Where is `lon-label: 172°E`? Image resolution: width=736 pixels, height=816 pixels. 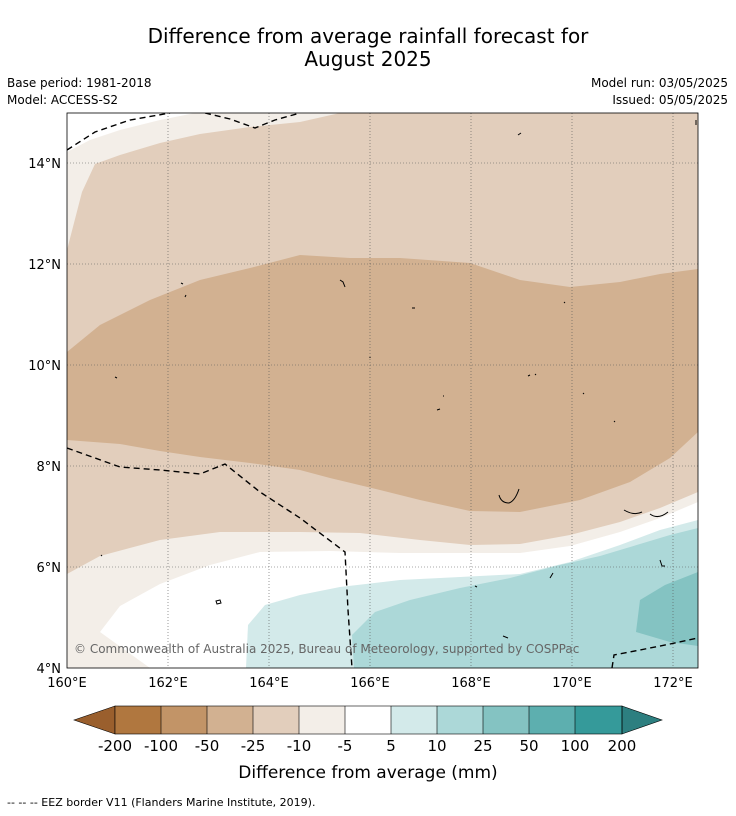 lon-label: 172°E is located at coordinates (673, 683).